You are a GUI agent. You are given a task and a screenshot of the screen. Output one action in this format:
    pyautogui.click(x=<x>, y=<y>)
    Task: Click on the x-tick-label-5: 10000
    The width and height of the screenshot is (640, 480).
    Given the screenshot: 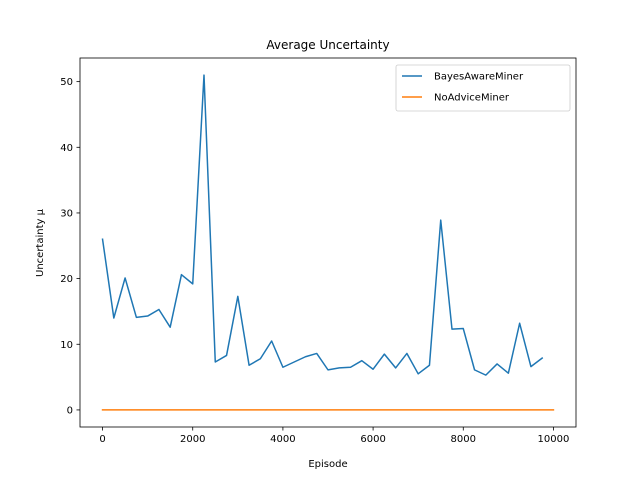 What is the action you would take?
    pyautogui.click(x=554, y=439)
    